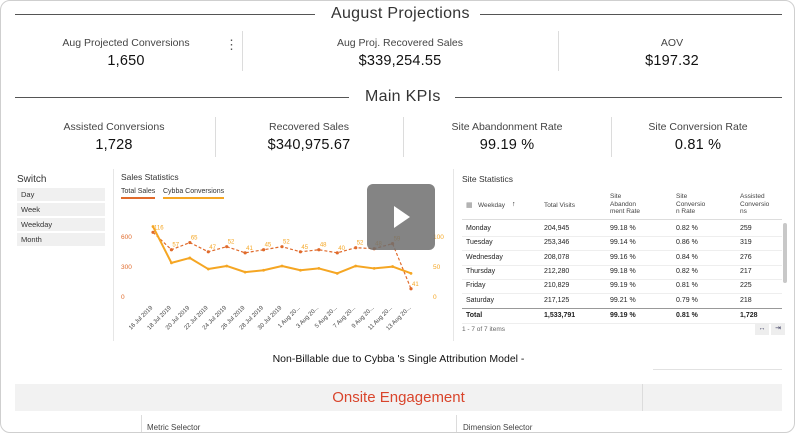 Image resolution: width=795 pixels, height=433 pixels. What do you see at coordinates (323, 246) in the screenshot?
I see `data-label: 48` at bounding box center [323, 246].